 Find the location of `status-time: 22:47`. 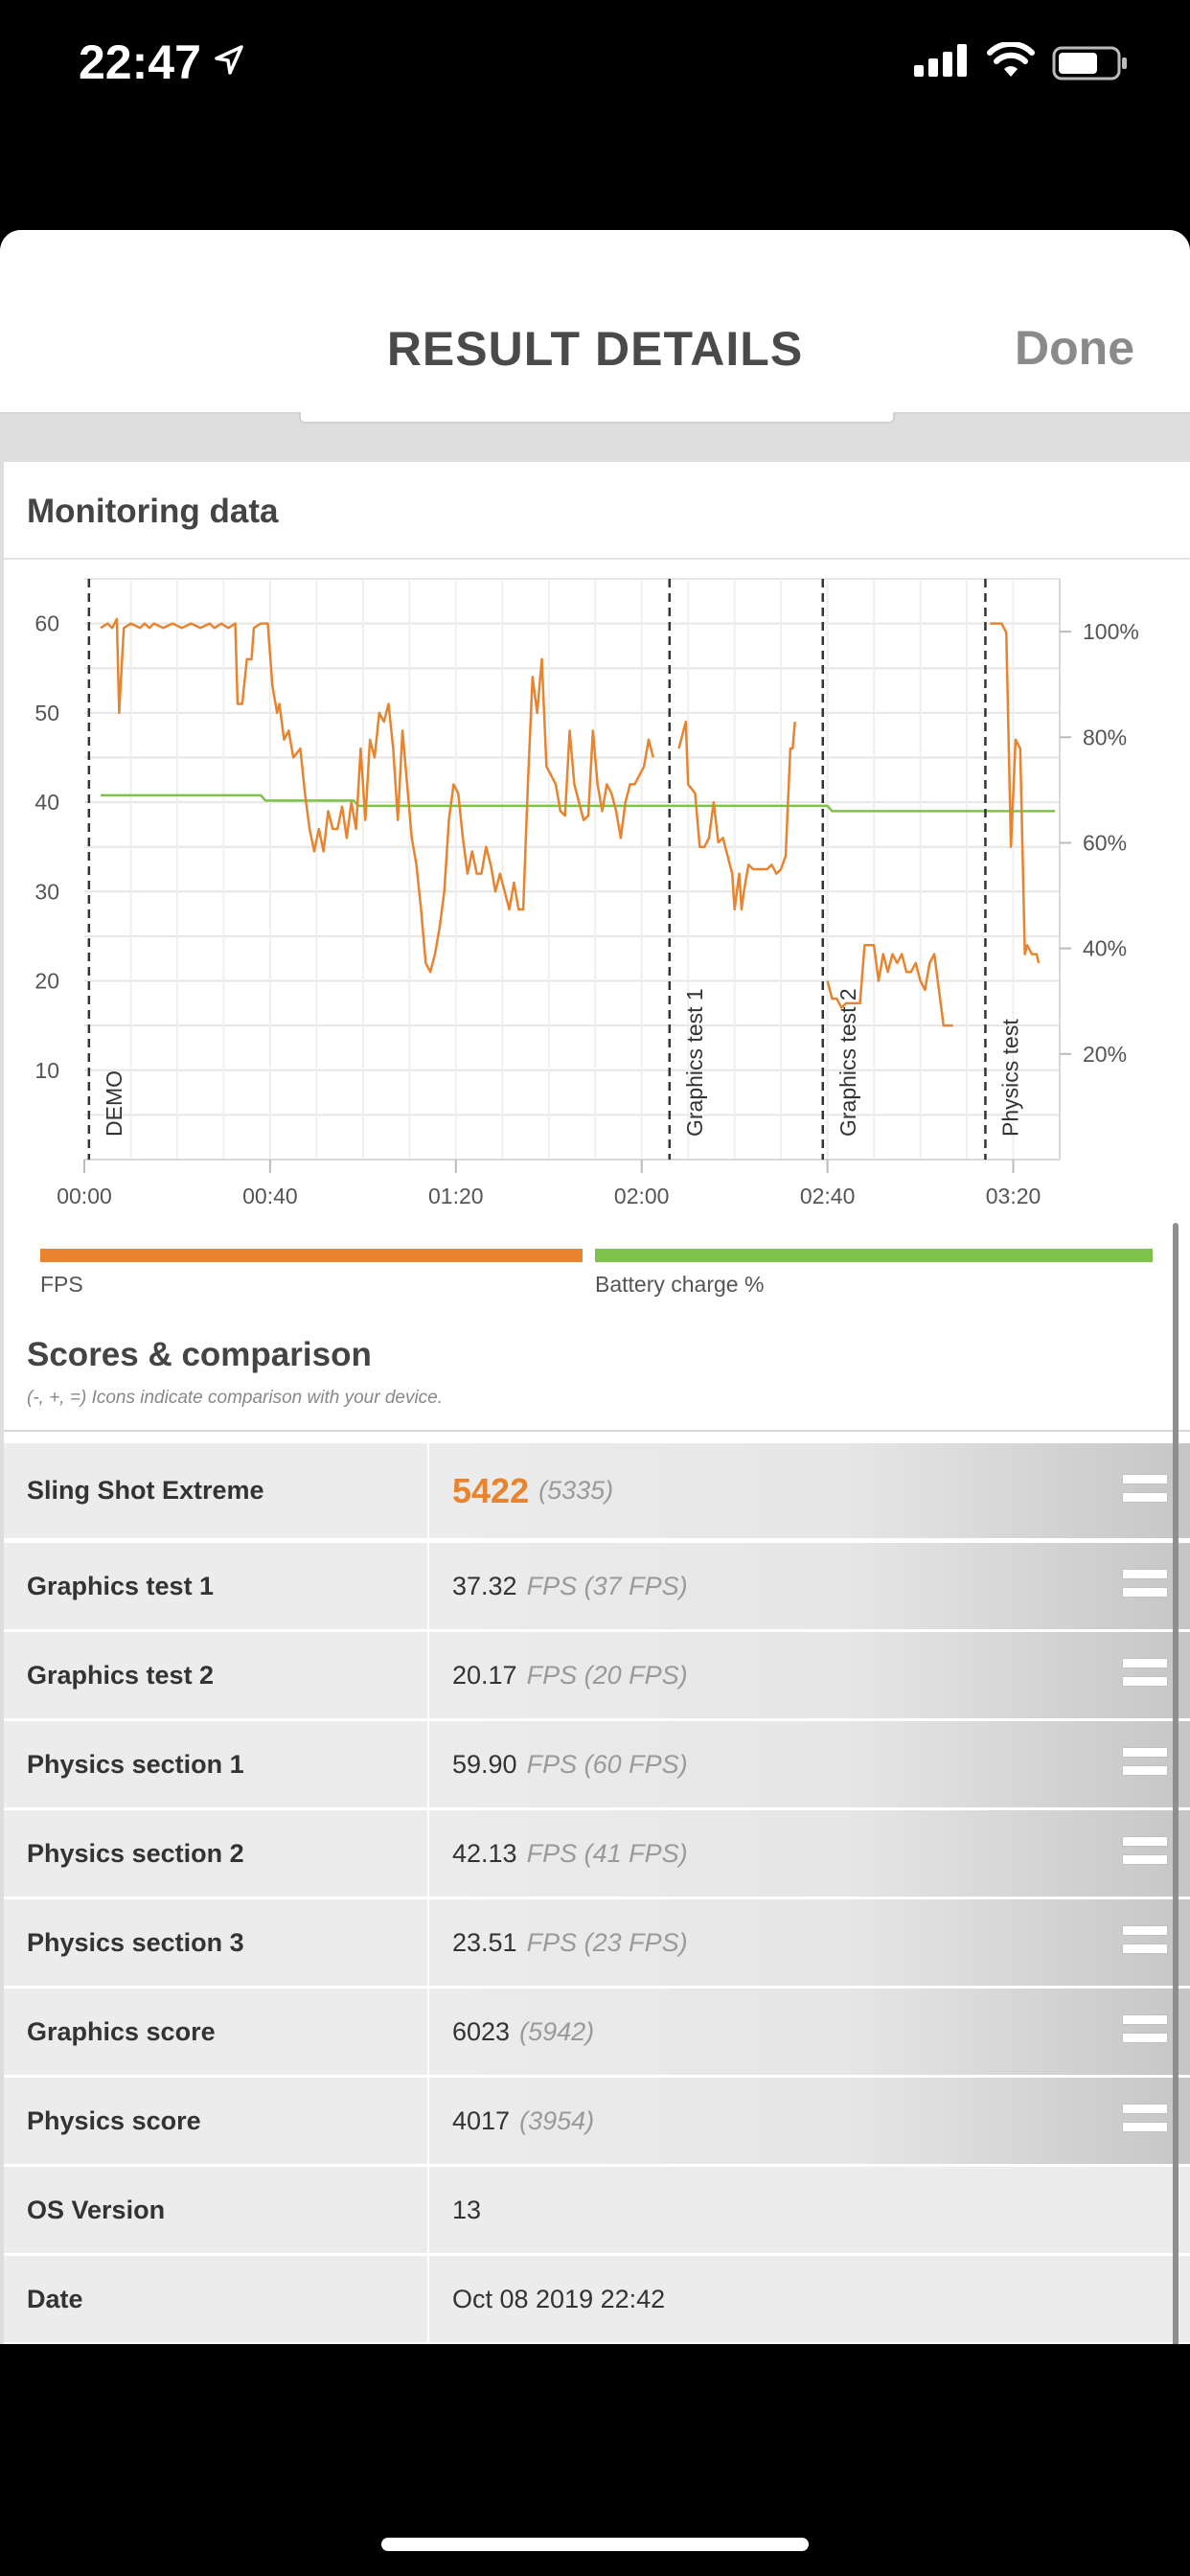

status-time: 22:47 is located at coordinates (140, 62).